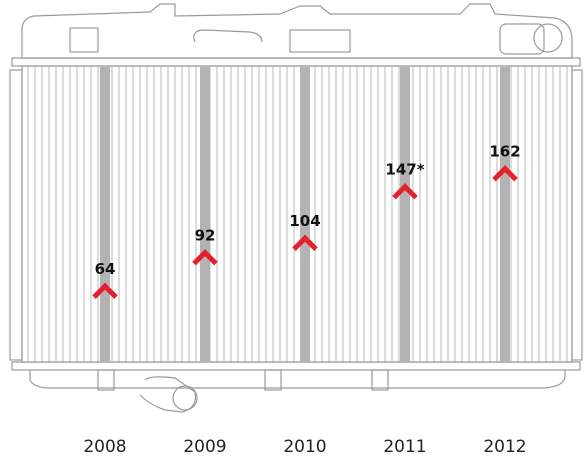 The width and height of the screenshot is (584, 461). I want to click on hose-neck, so click(228, 36).